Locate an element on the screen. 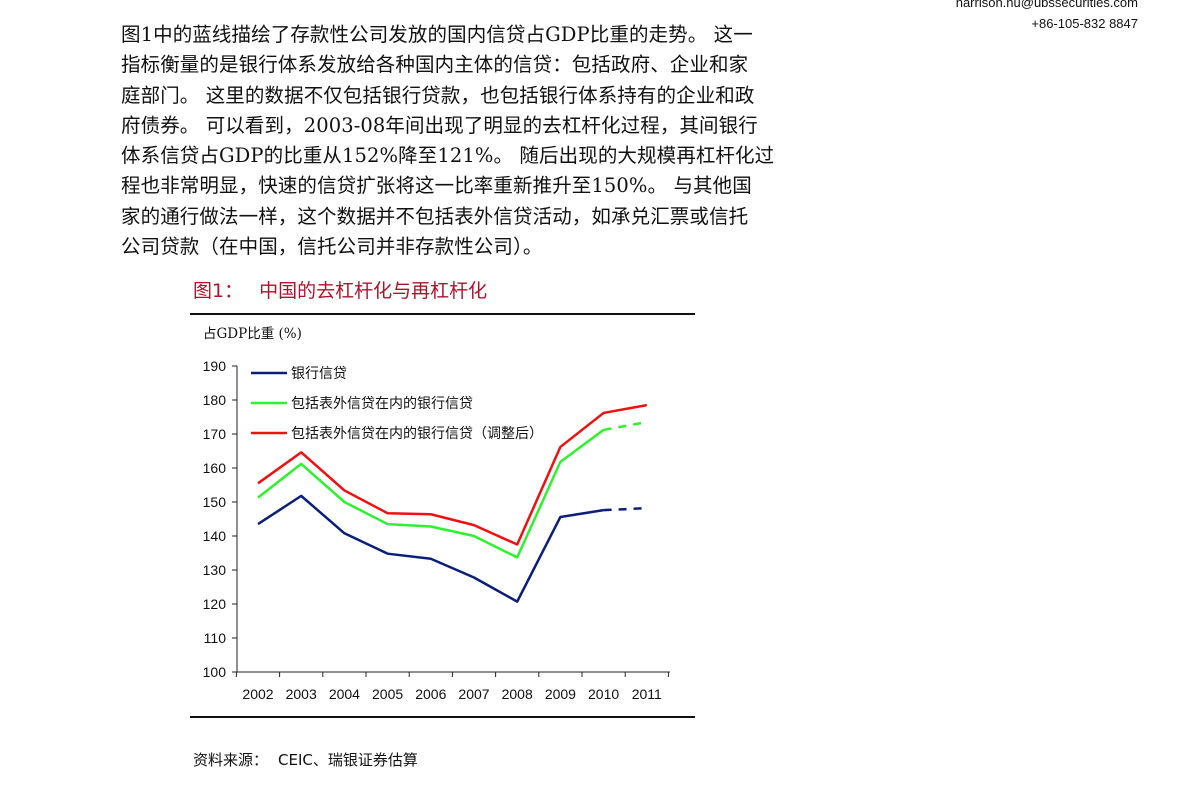 This screenshot has height=788, width=1190. paragraph-line: 程也非常明显，快速的信贷扩张将这一比率重新推升至150%。 与其他国 is located at coordinates (436, 186).